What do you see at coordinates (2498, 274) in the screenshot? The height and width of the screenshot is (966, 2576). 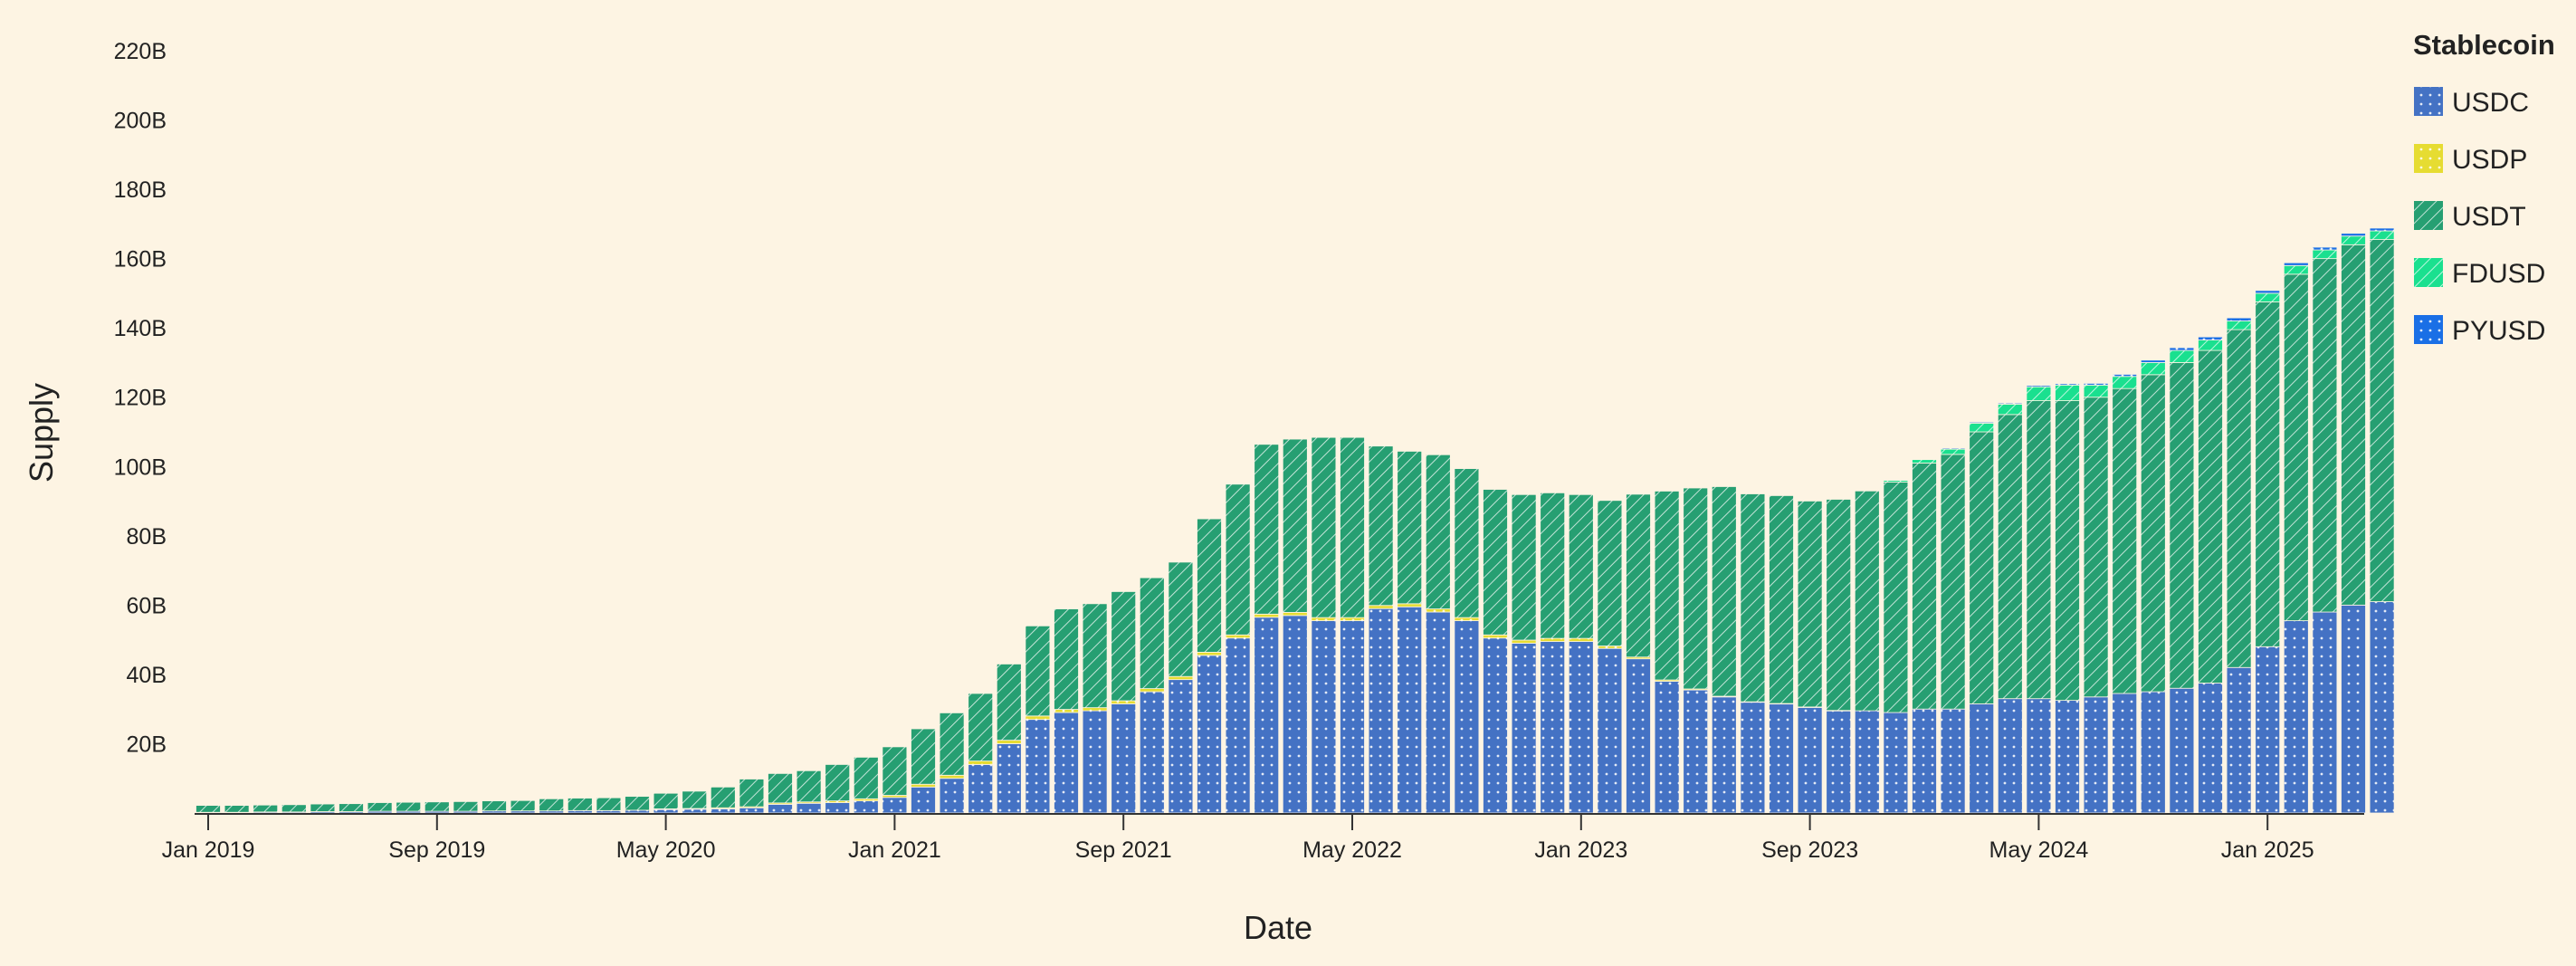 I see `legend-label: FDUSD` at bounding box center [2498, 274].